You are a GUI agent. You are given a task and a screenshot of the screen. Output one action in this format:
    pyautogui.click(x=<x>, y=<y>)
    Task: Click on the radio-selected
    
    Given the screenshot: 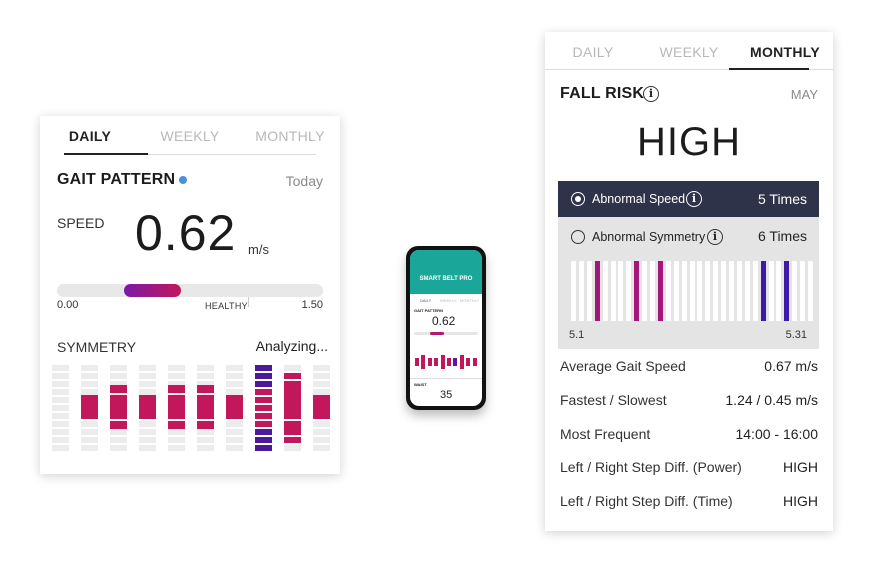 What is the action you would take?
    pyautogui.click(x=578, y=199)
    